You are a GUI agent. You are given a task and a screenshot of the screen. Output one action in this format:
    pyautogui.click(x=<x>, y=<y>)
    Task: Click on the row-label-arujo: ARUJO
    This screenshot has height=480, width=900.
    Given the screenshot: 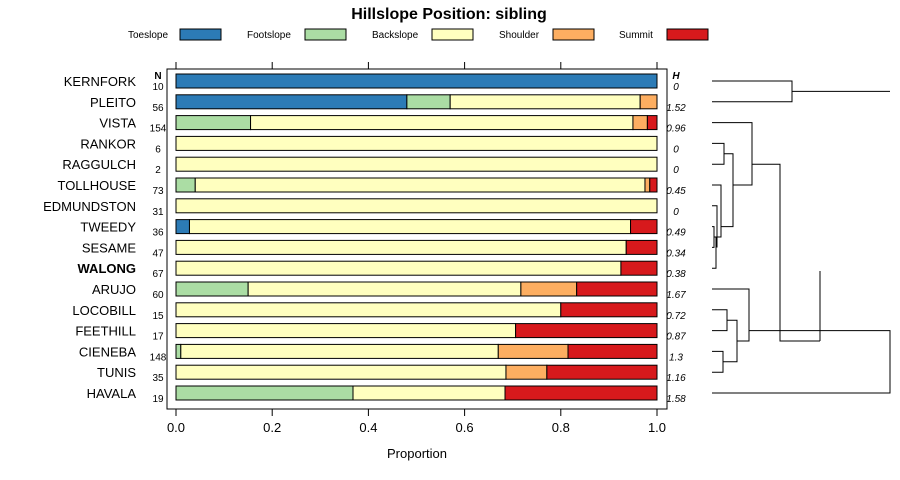 What is the action you would take?
    pyautogui.click(x=114, y=289)
    